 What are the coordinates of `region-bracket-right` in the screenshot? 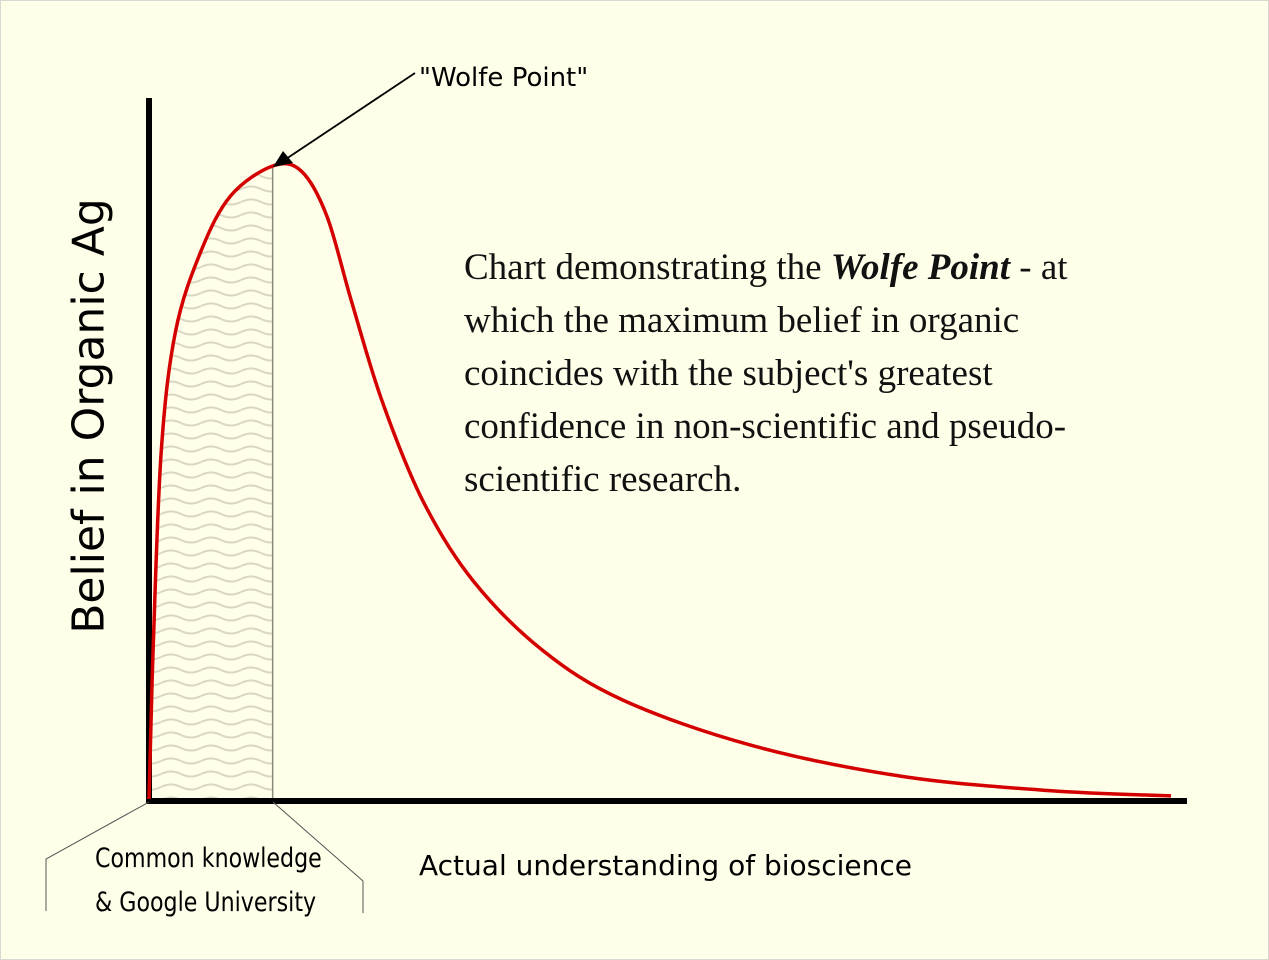 It's located at (318, 857).